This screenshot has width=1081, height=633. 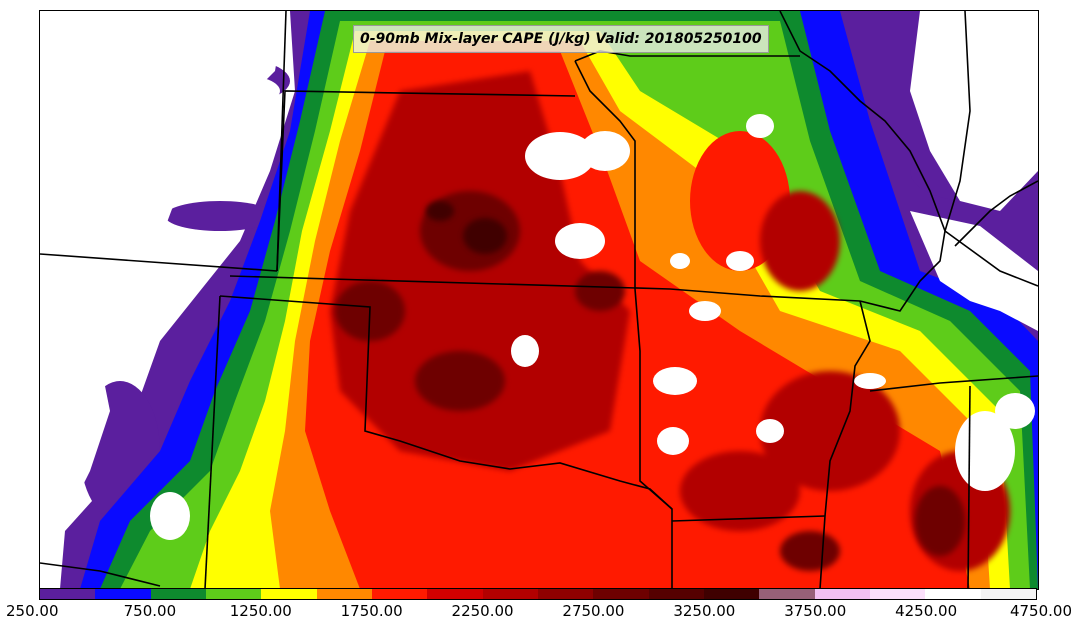 I want to click on colorbar, so click(x=538, y=594).